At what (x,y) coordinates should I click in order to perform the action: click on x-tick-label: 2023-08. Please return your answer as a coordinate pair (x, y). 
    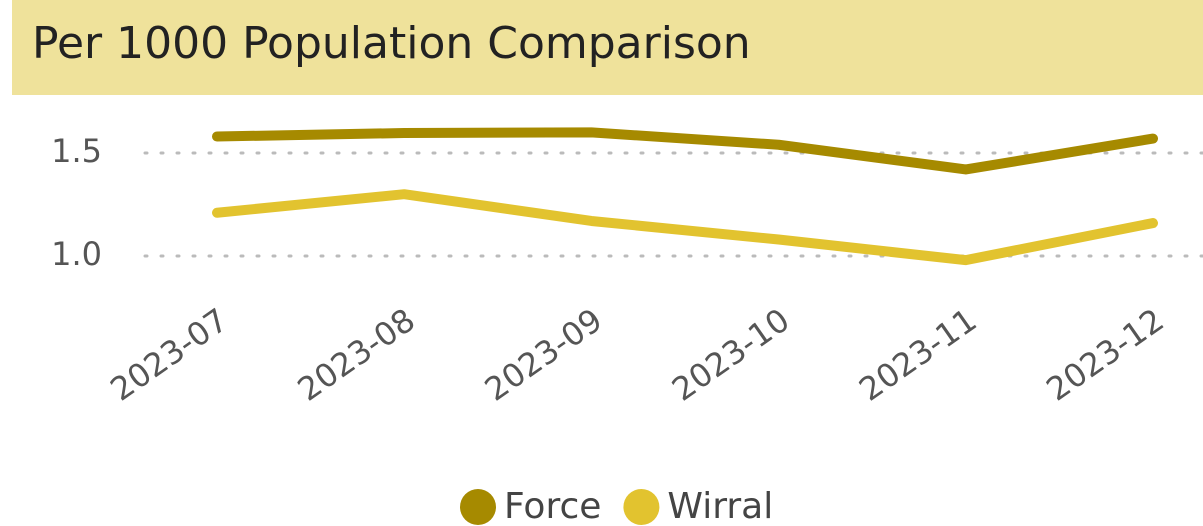
    Looking at the image, I should click on (356, 355).